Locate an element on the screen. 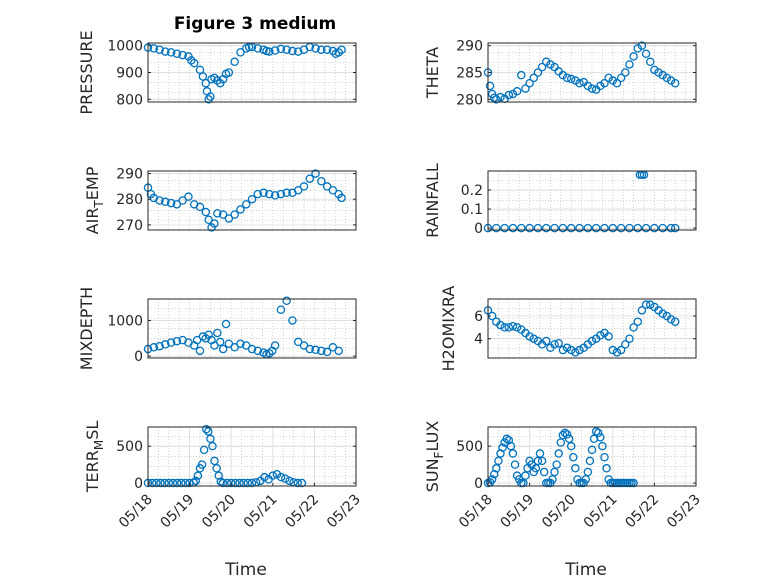 The image size is (778, 583). y-tick-label: 280 is located at coordinates (469, 100).